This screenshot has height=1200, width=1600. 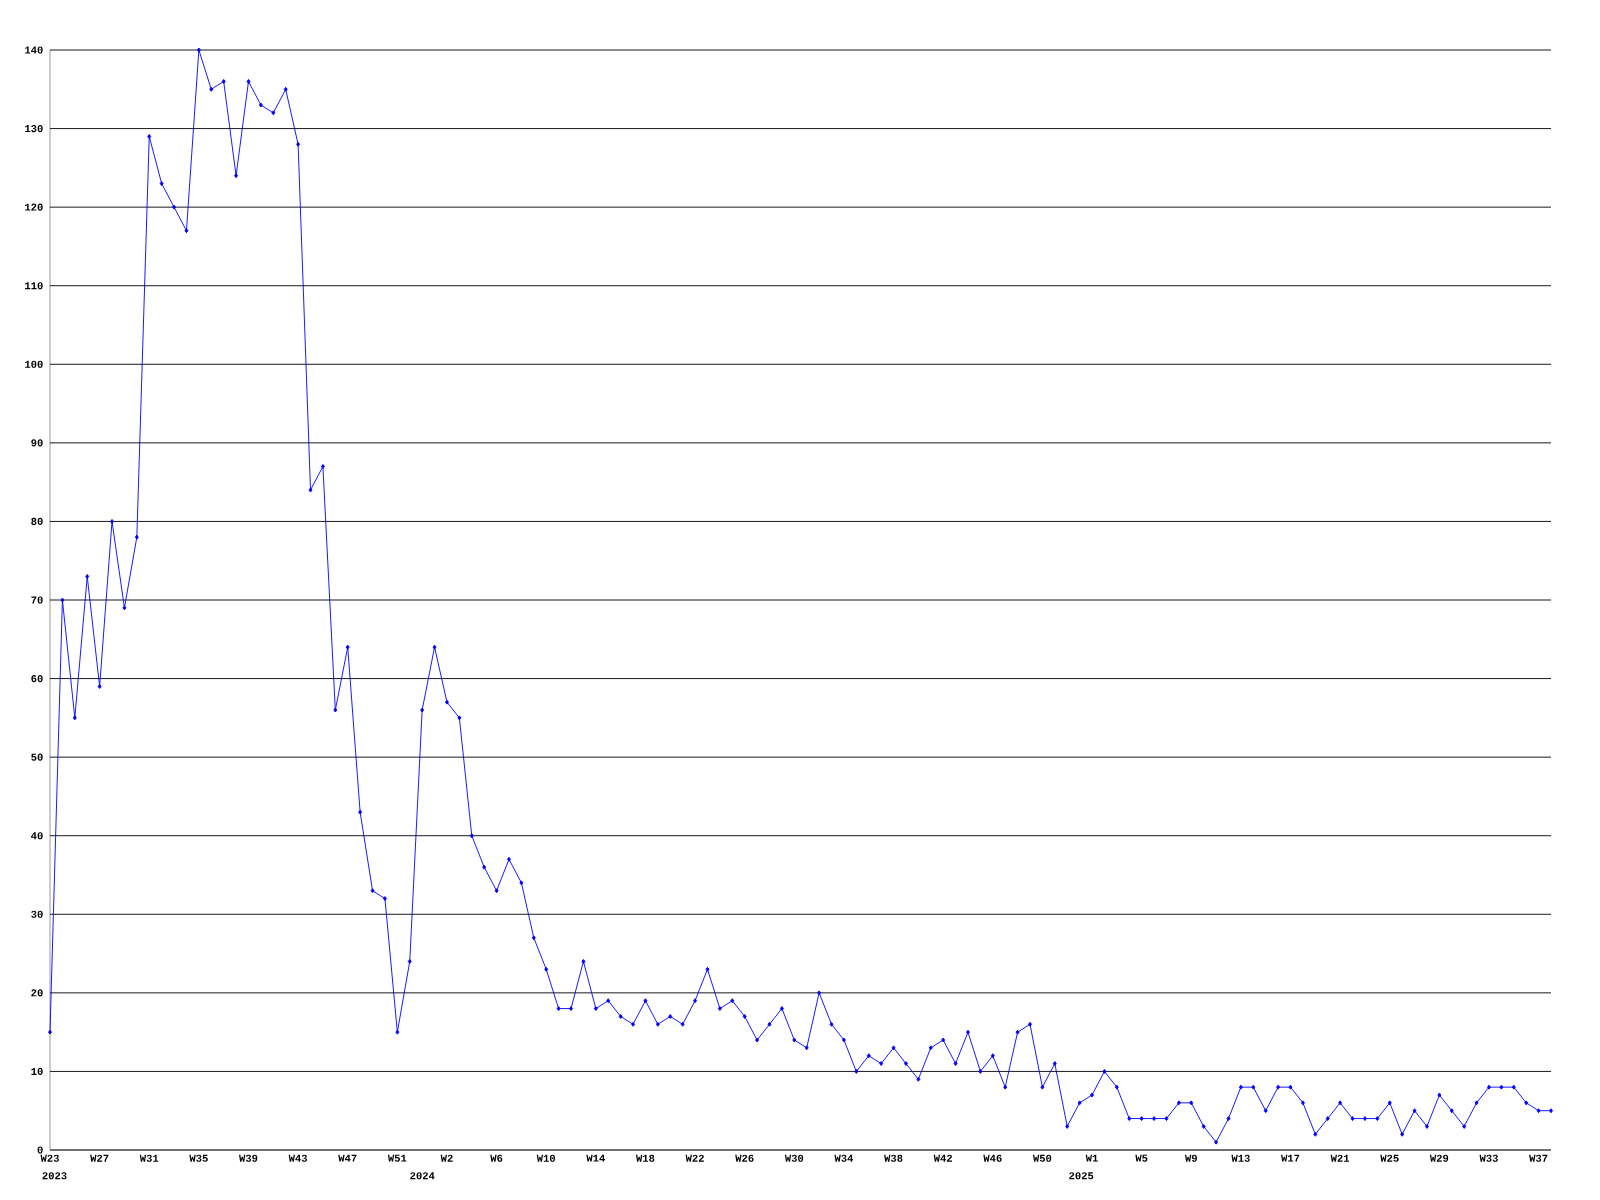 I want to click on x-tick-label: W50, so click(x=1042, y=1158).